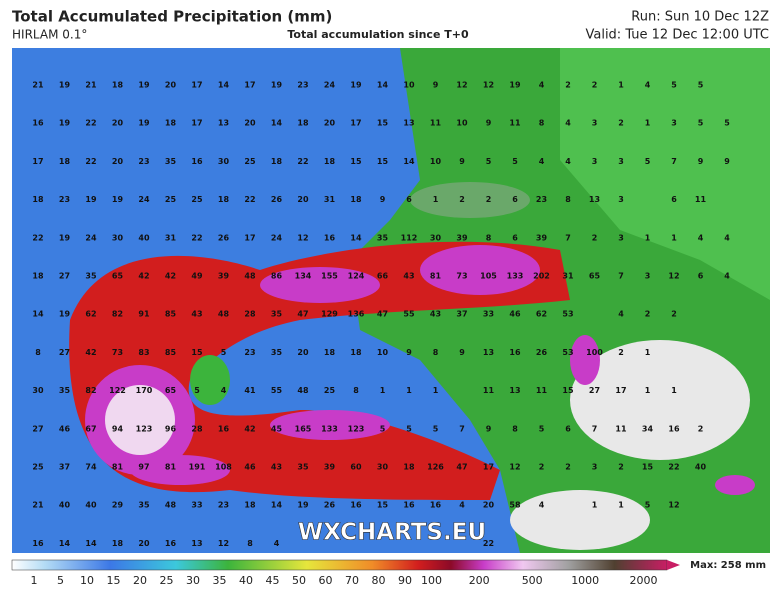  I want to click on run-time: Run: Sun 10 Dec 12Z, so click(700, 17).